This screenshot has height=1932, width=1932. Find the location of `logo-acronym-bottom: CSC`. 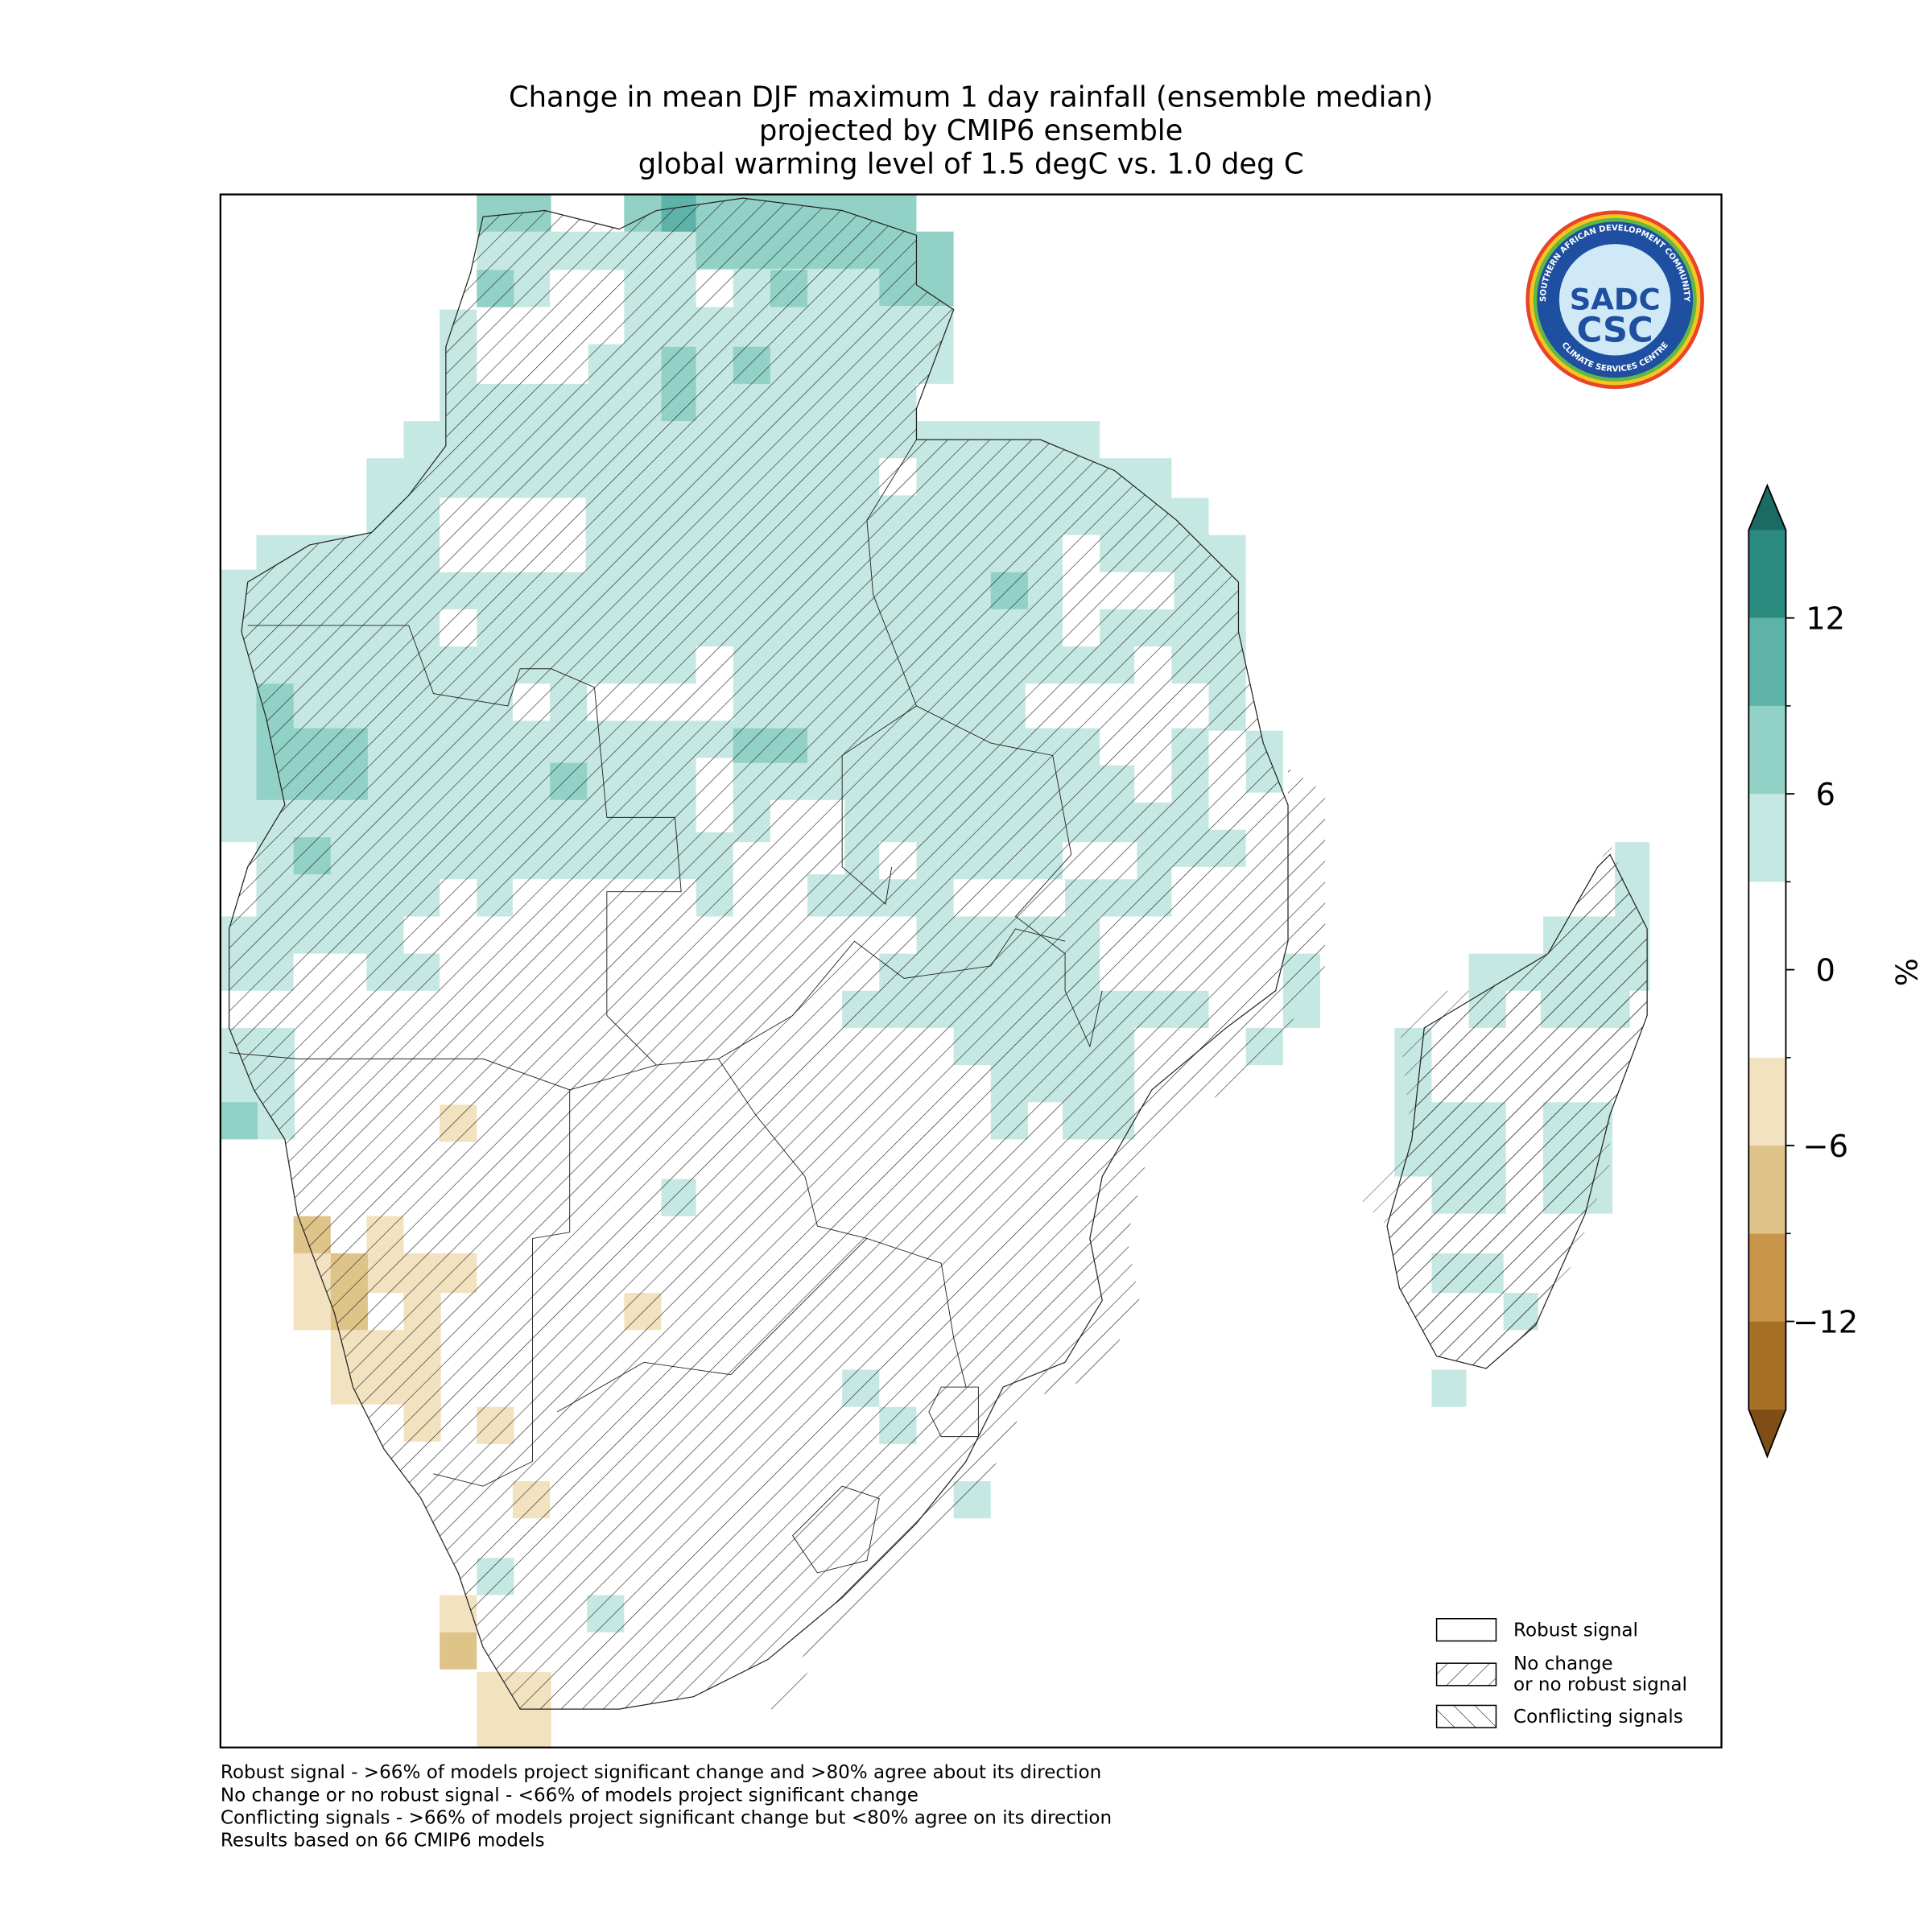

logo-acronym-bottom: CSC is located at coordinates (1615, 331).